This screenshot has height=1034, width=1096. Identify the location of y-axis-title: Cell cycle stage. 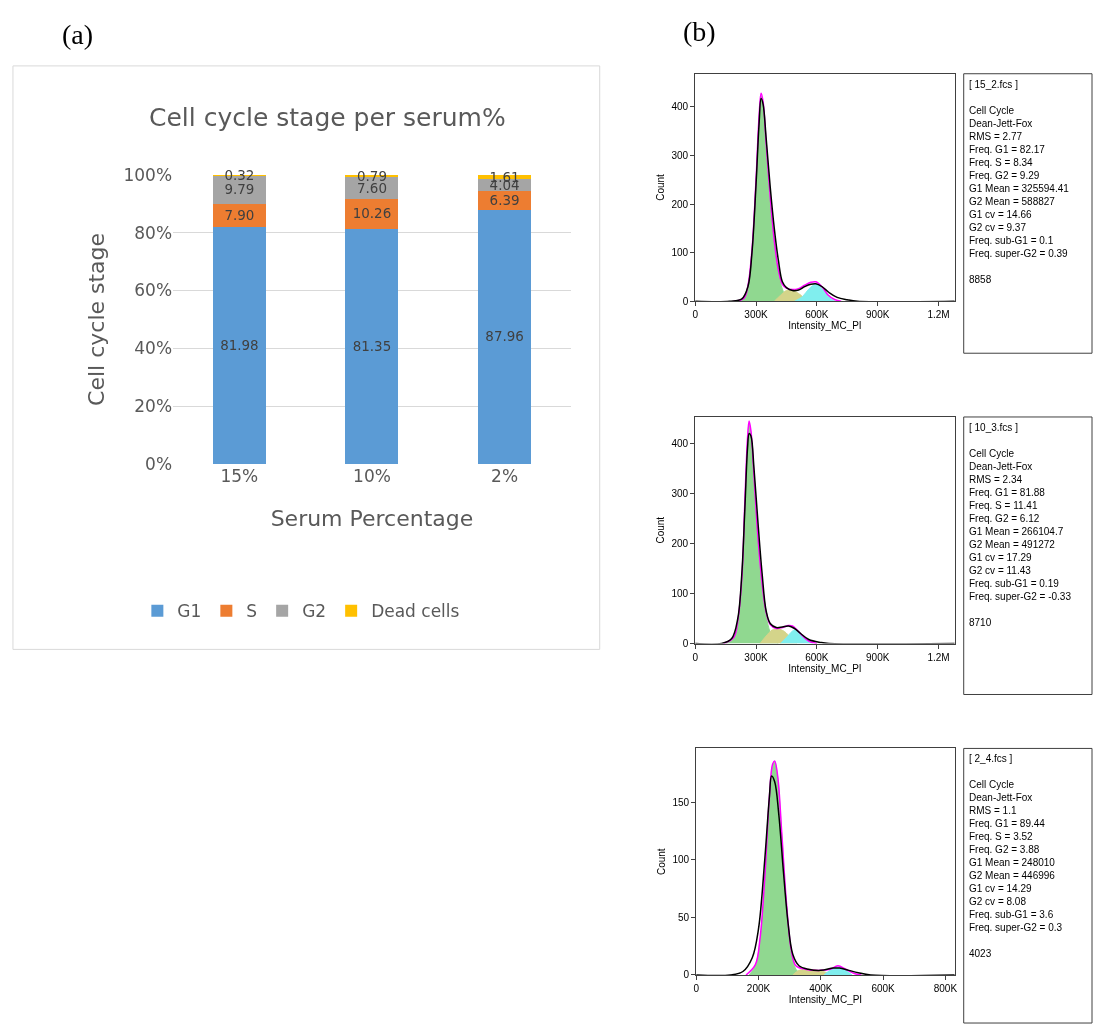
(97, 319).